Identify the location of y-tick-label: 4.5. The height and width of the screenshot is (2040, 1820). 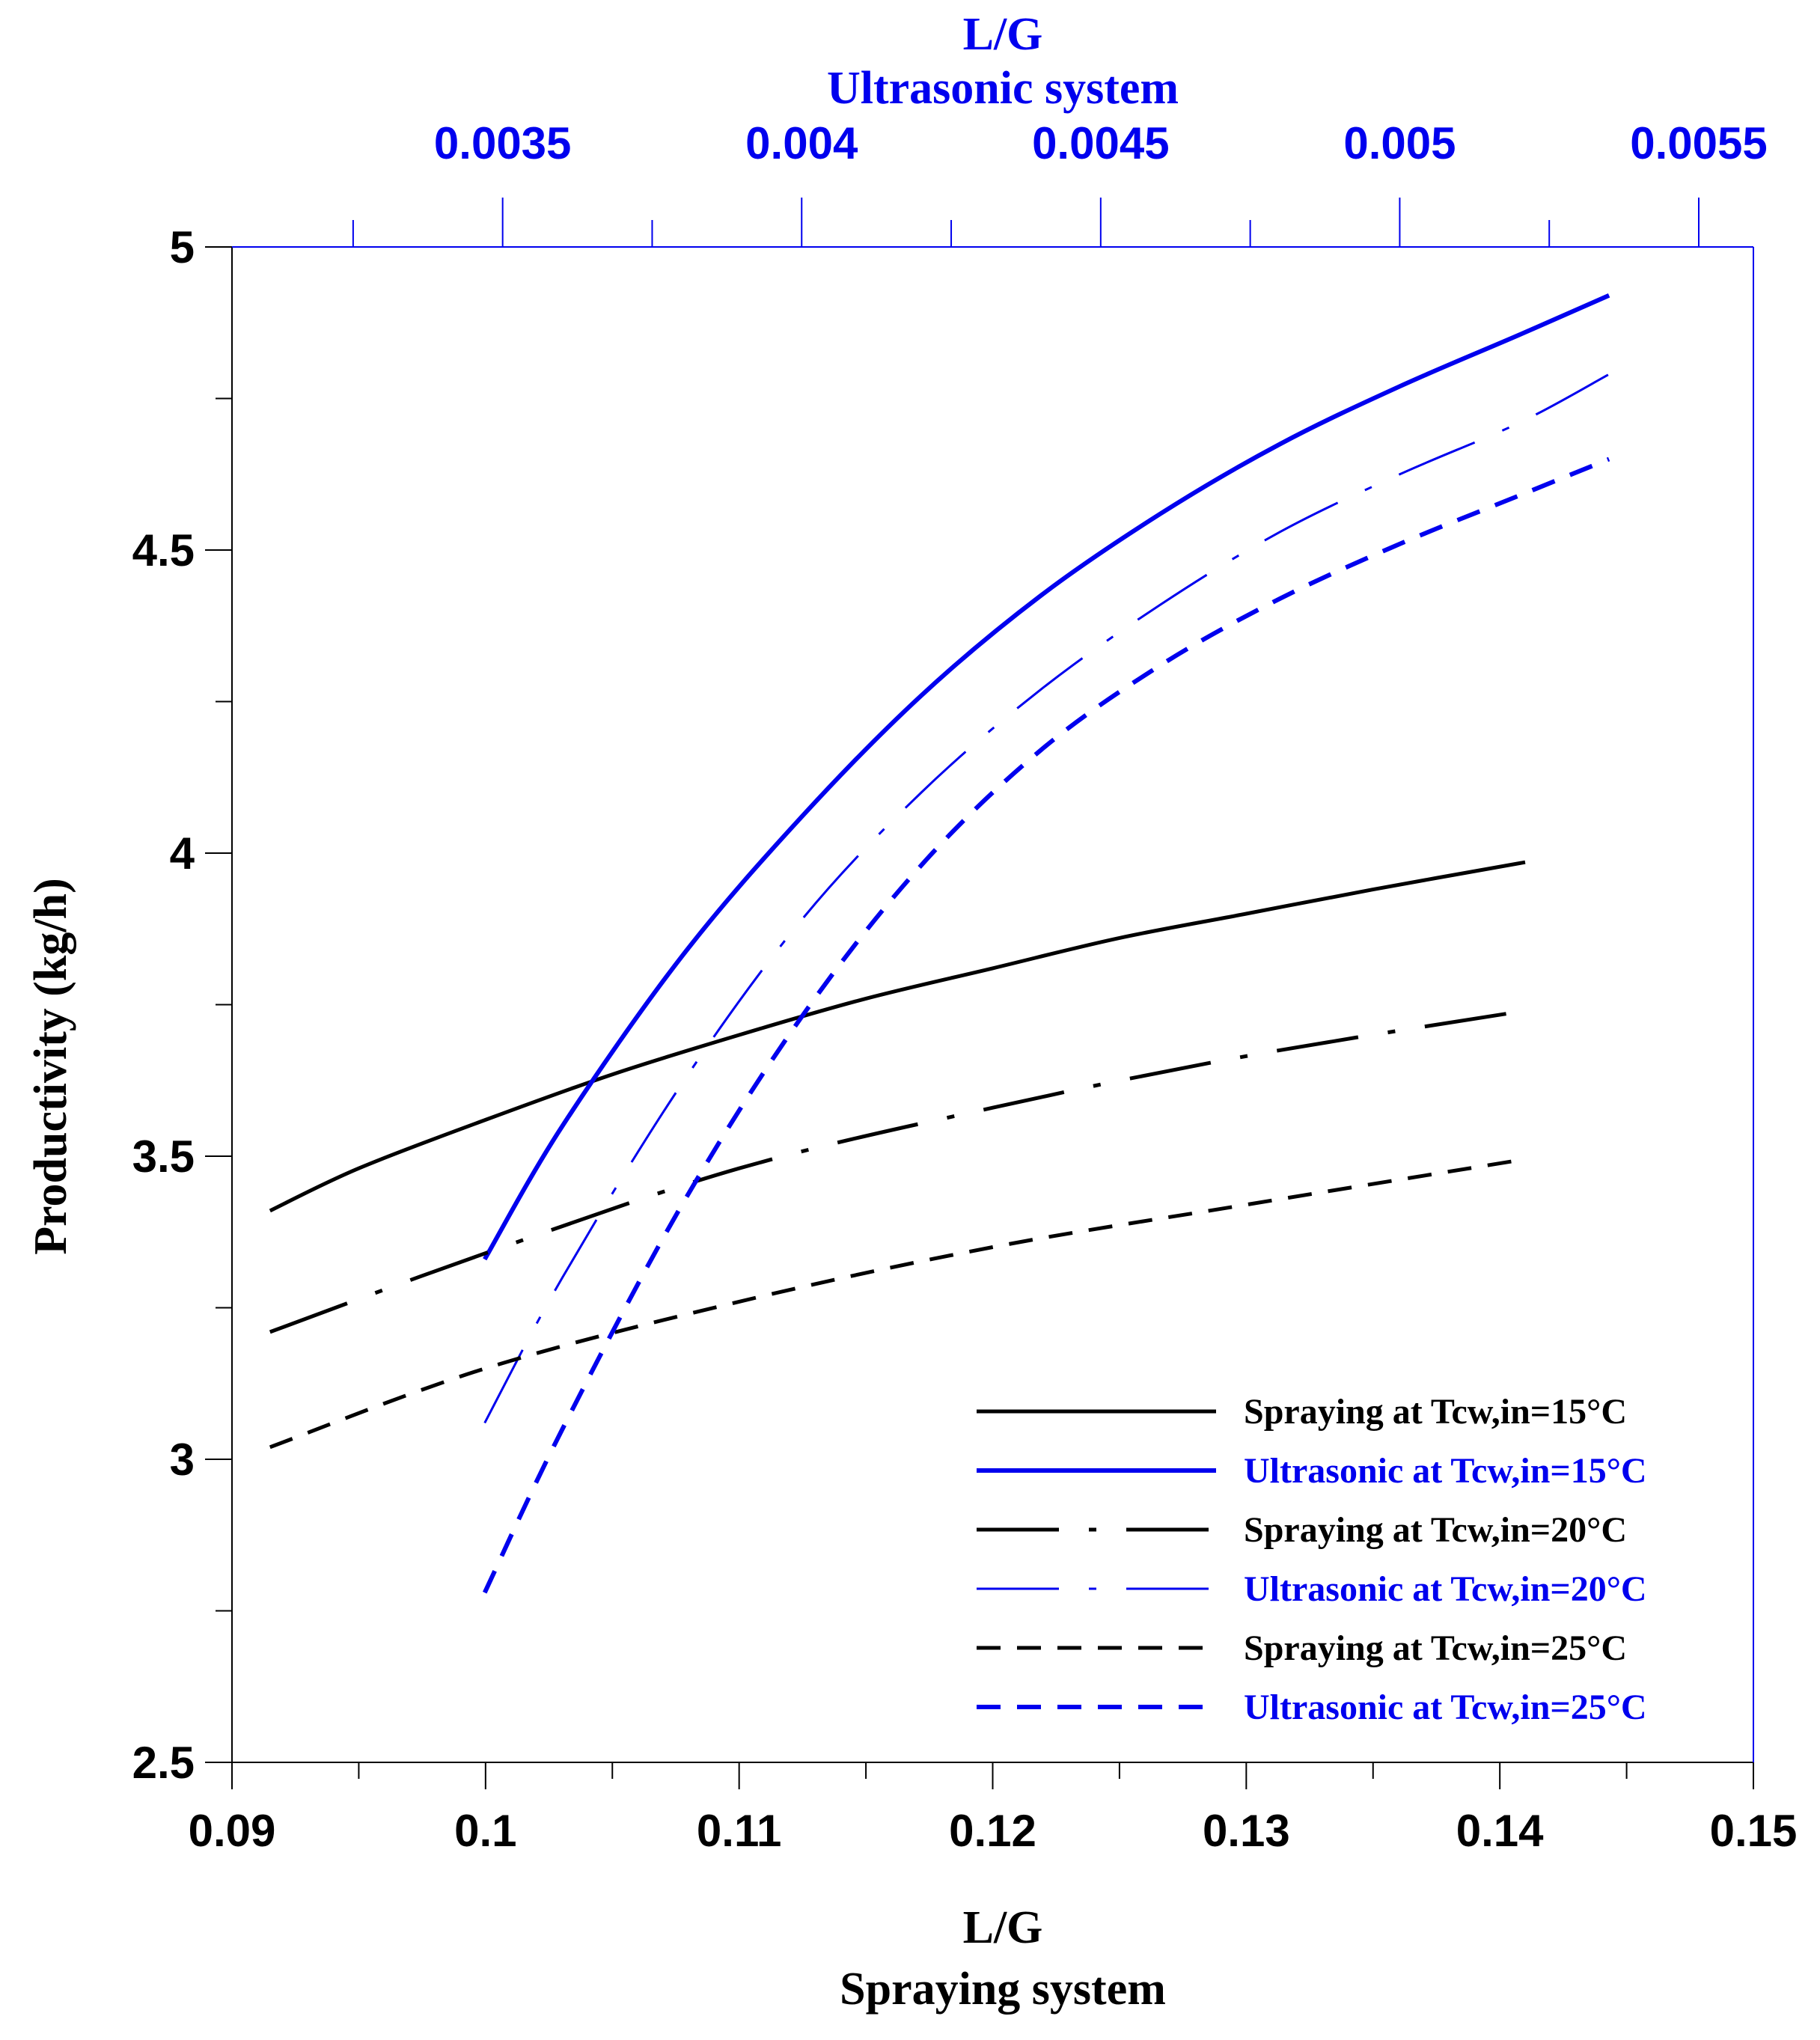
(163, 550).